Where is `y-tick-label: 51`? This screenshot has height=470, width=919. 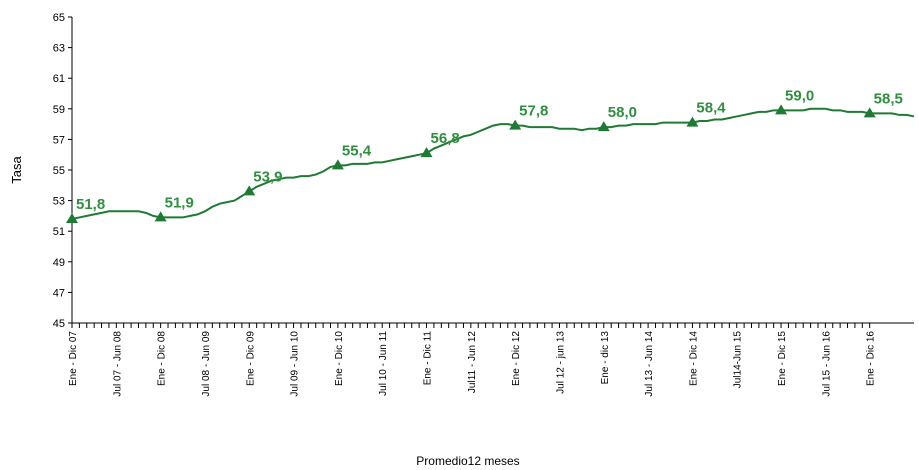 y-tick-label: 51 is located at coordinates (59, 232).